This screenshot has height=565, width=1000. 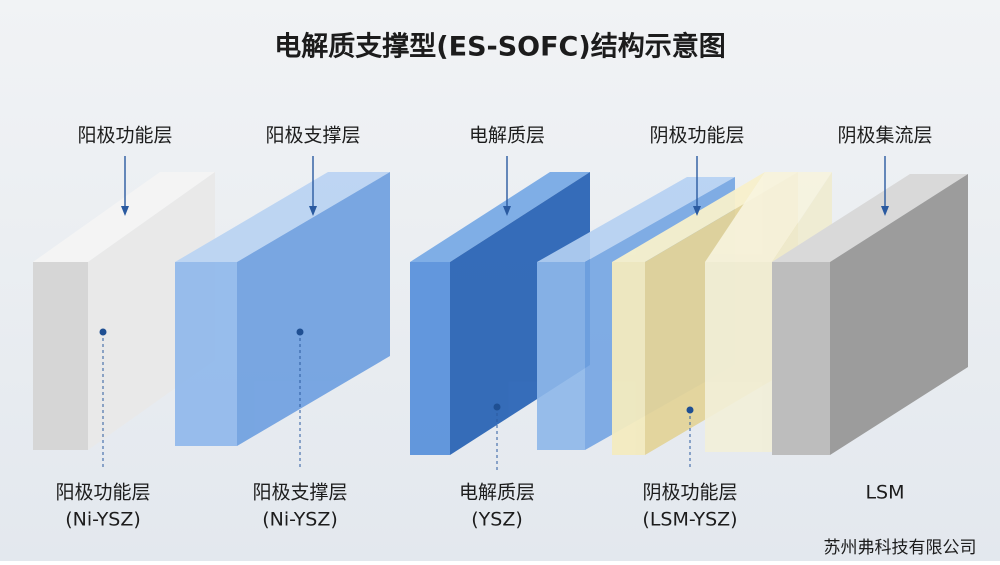 What do you see at coordinates (689, 493) in the screenshot?
I see `bottom-label: 阴极功能层` at bounding box center [689, 493].